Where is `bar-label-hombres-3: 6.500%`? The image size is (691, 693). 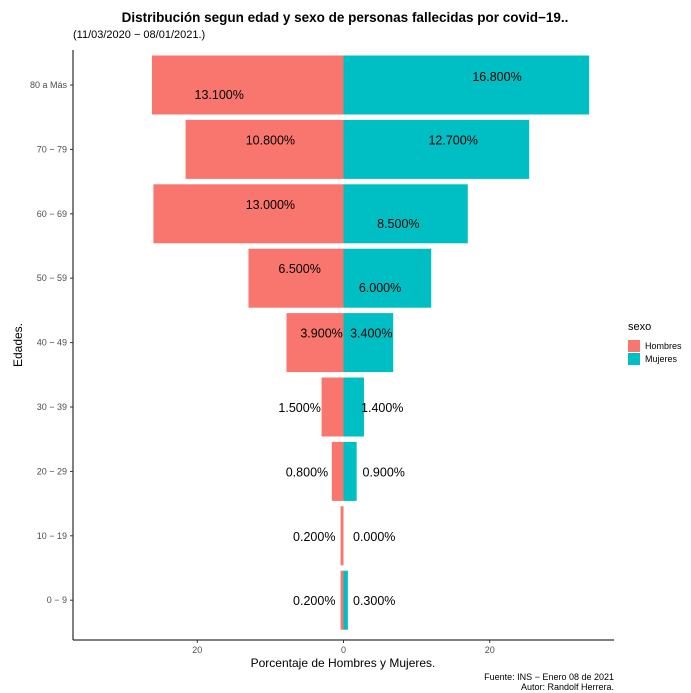 bar-label-hombres-3: 6.500% is located at coordinates (299, 269).